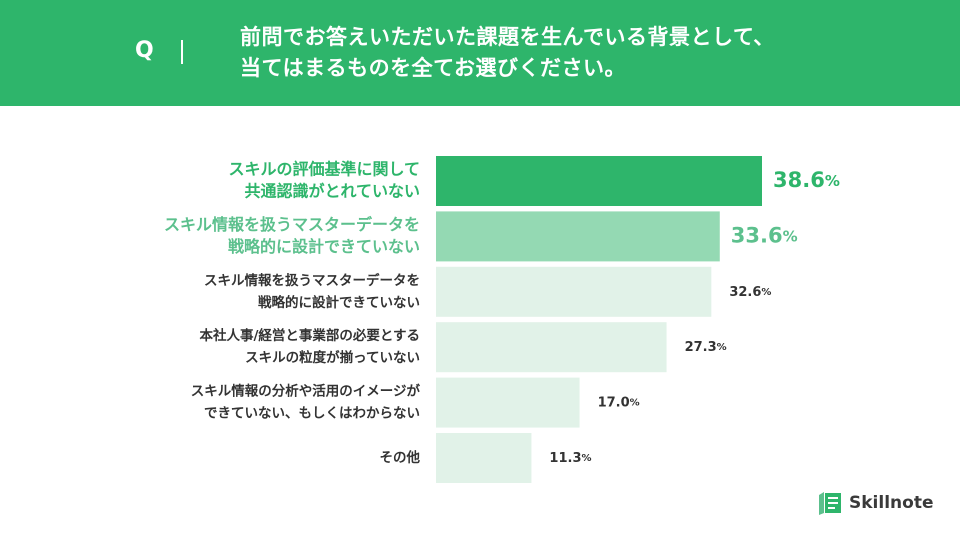 This screenshot has height=540, width=960. What do you see at coordinates (619, 402) in the screenshot?
I see `value-label: 17.0%` at bounding box center [619, 402].